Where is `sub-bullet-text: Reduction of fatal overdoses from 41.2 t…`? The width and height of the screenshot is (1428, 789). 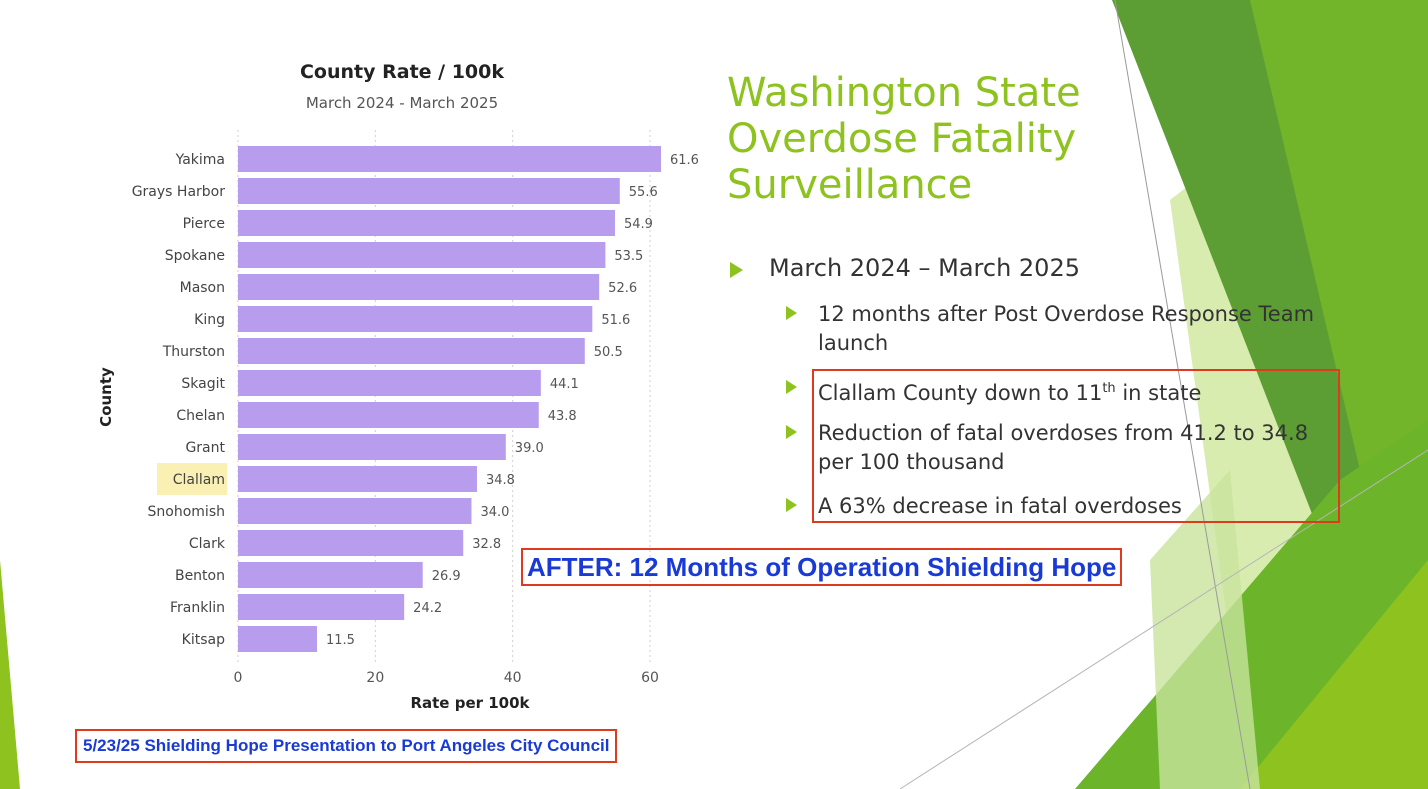 sub-bullet-text: Reduction of fatal overdoses from 41.2 t… is located at coordinates (1063, 447).